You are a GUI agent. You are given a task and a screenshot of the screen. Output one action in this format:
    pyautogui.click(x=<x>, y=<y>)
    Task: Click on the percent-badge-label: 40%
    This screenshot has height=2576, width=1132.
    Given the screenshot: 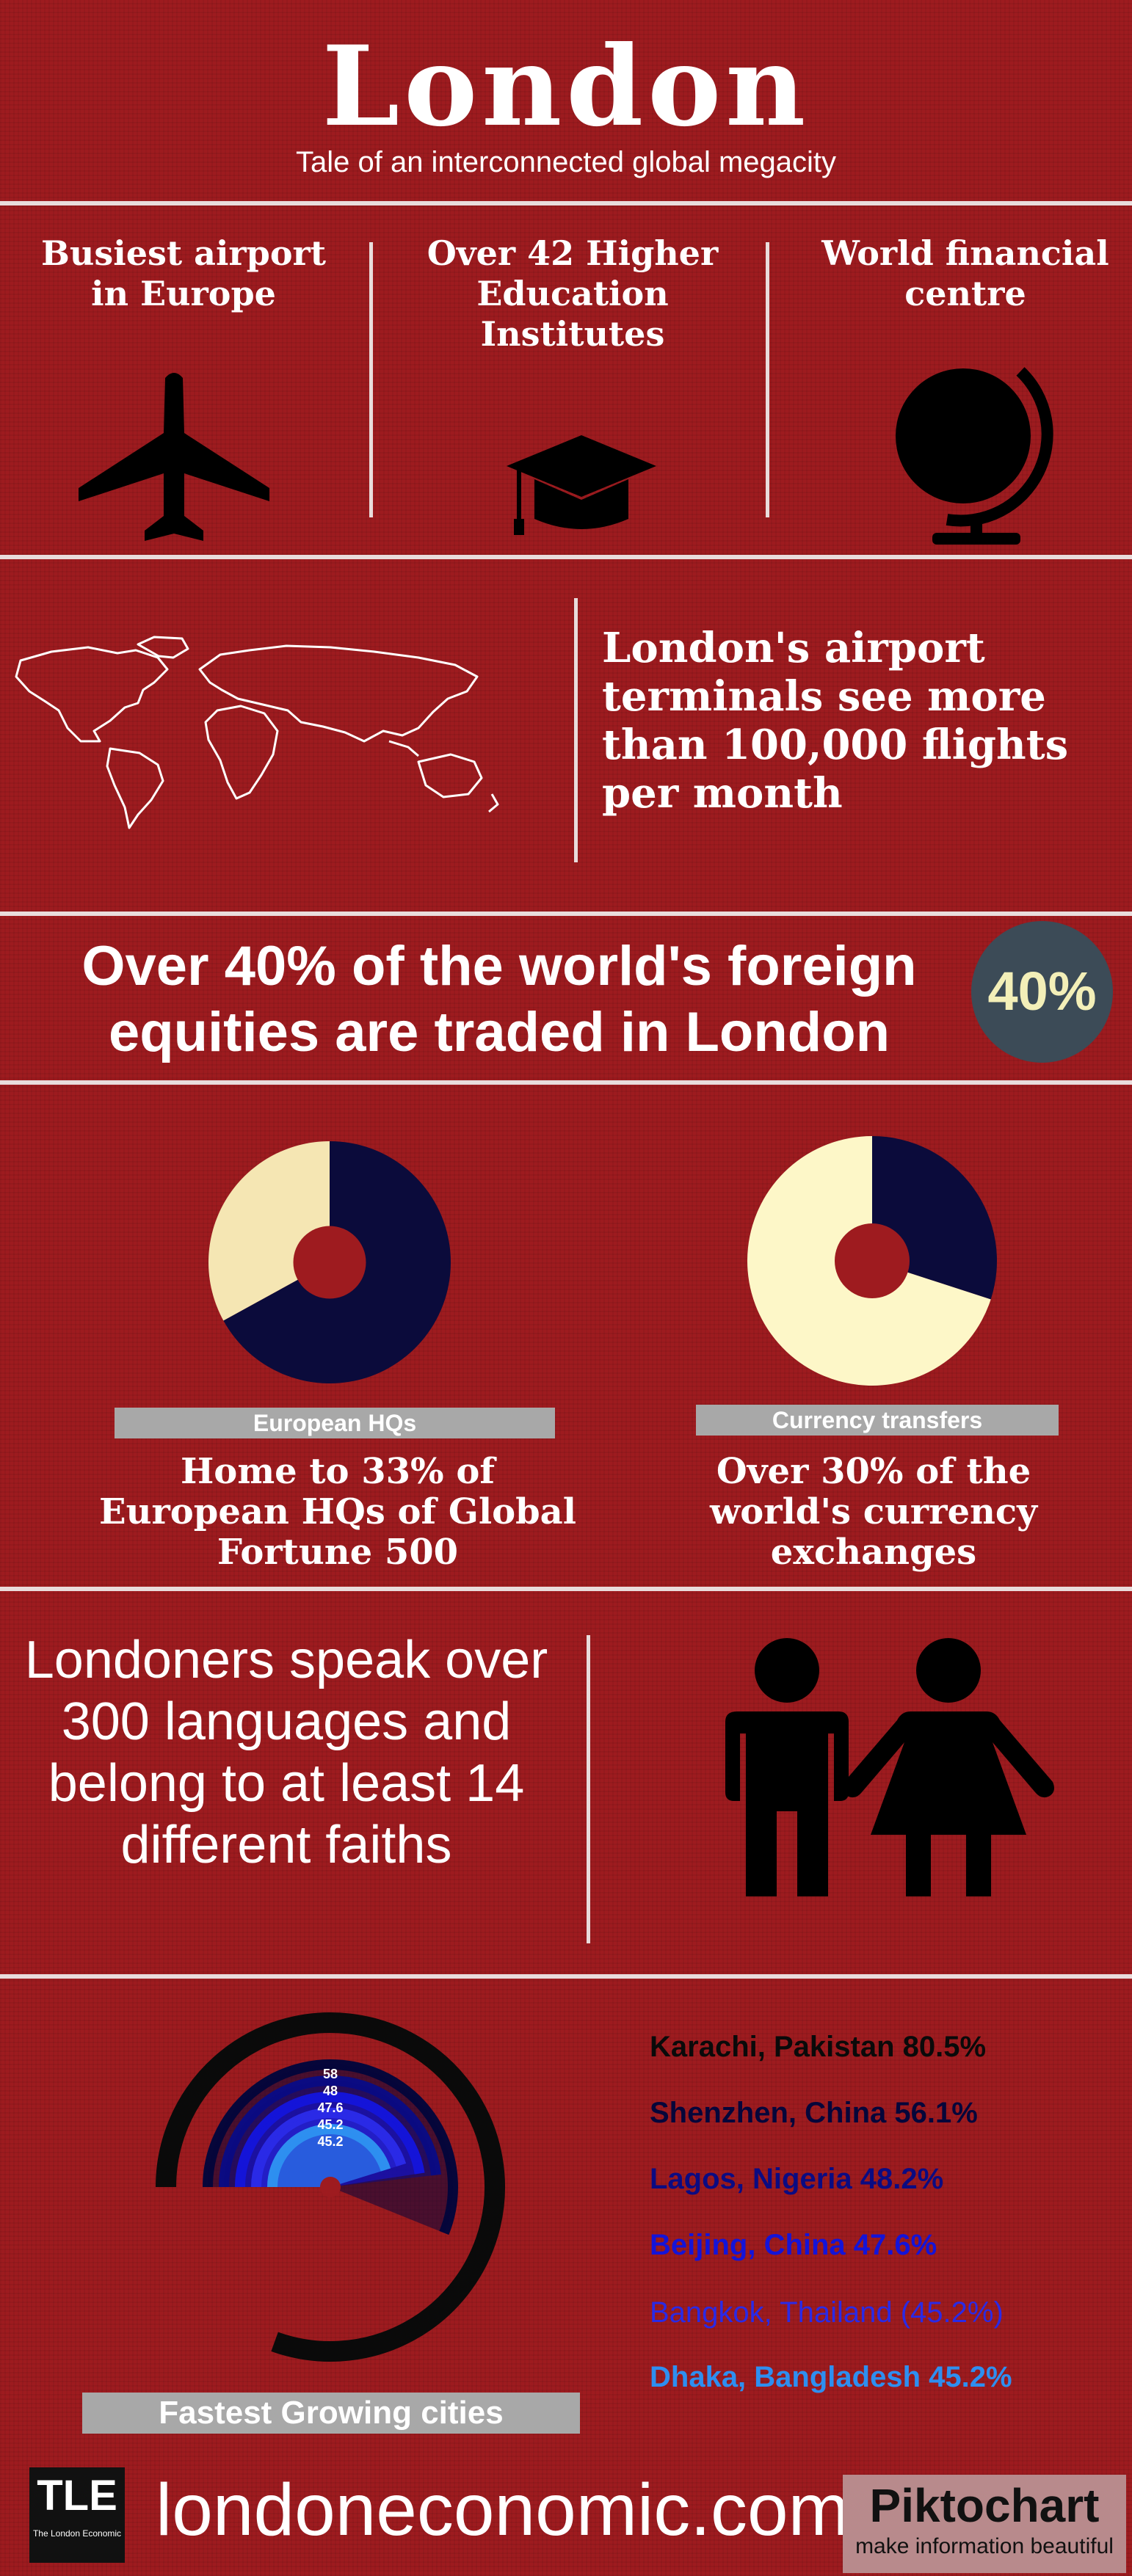 What is the action you would take?
    pyautogui.click(x=1042, y=991)
    